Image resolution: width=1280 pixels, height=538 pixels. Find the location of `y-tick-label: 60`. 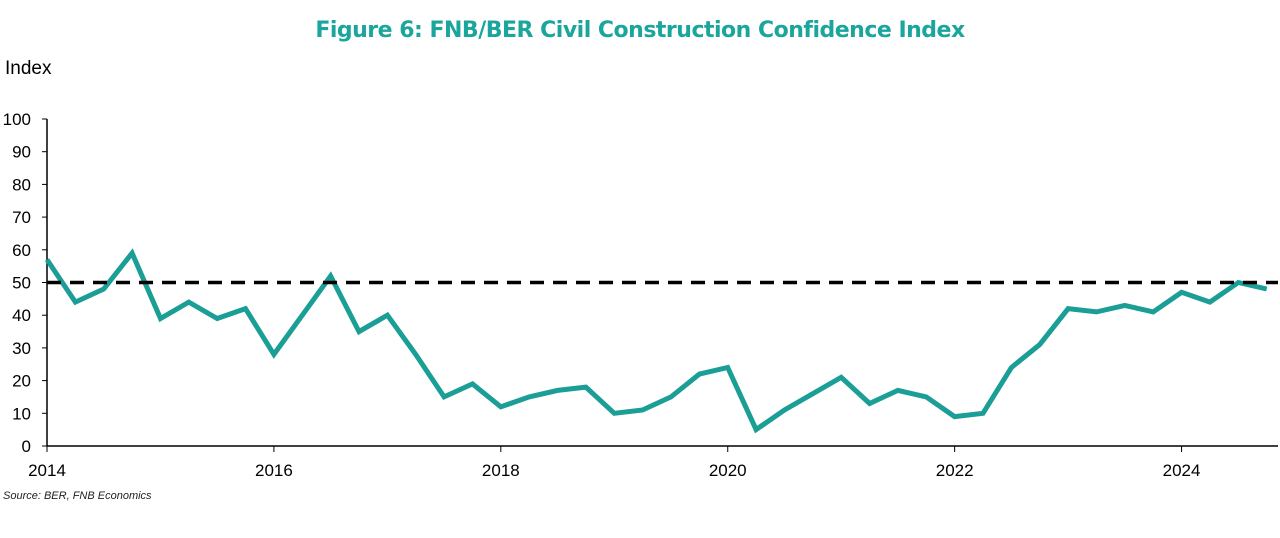

y-tick-label: 60 is located at coordinates (21, 250).